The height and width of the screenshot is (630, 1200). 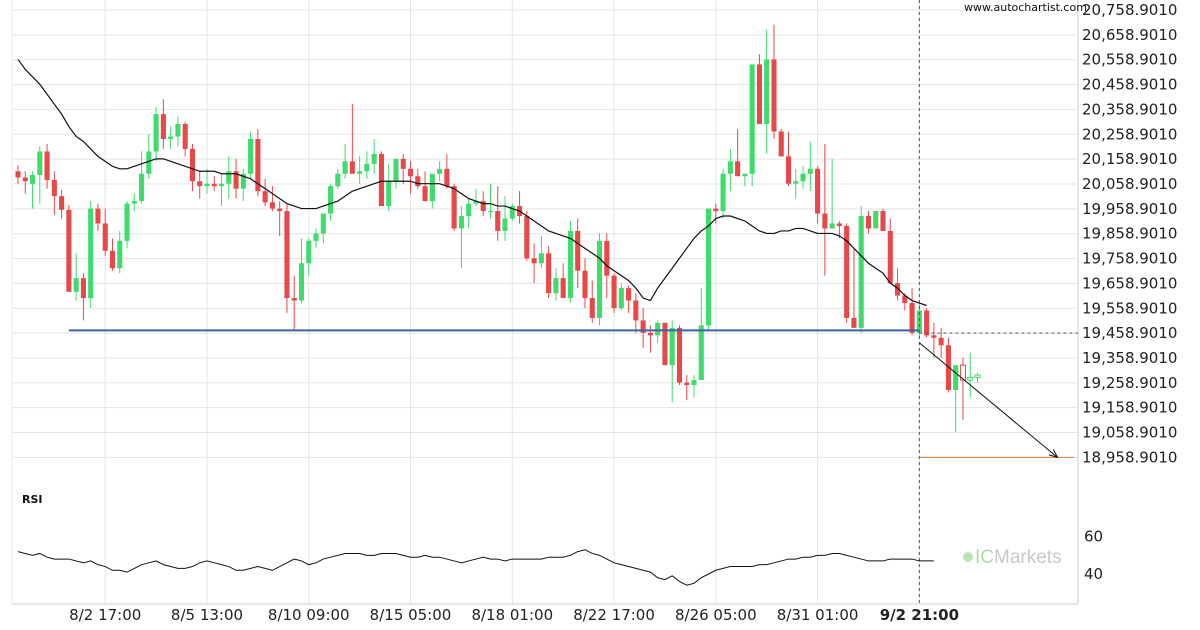 I want to click on price-tick-label: 18,958.9010, so click(x=1129, y=457).